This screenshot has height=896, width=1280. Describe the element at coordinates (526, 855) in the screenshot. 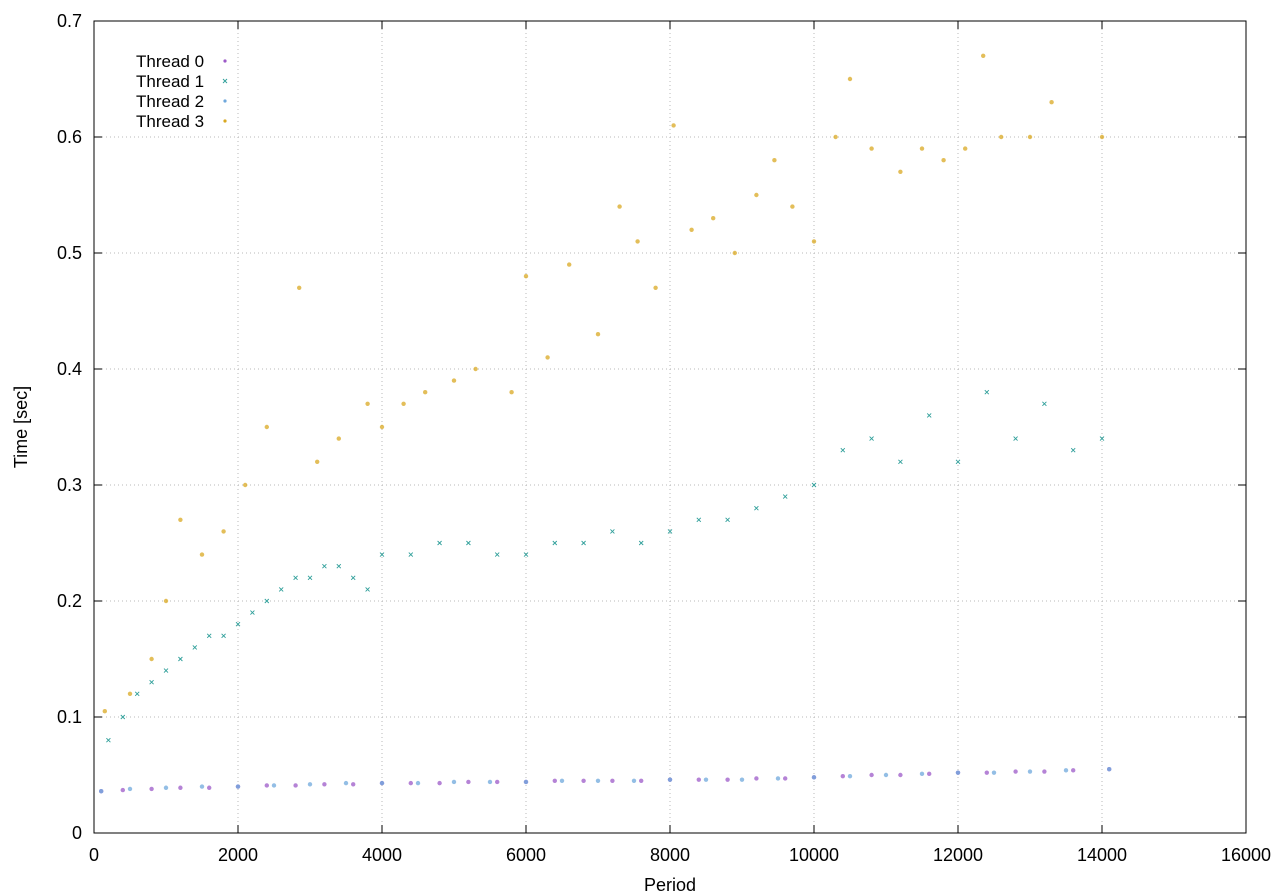

I see `x-tick-label: 6000` at that location.